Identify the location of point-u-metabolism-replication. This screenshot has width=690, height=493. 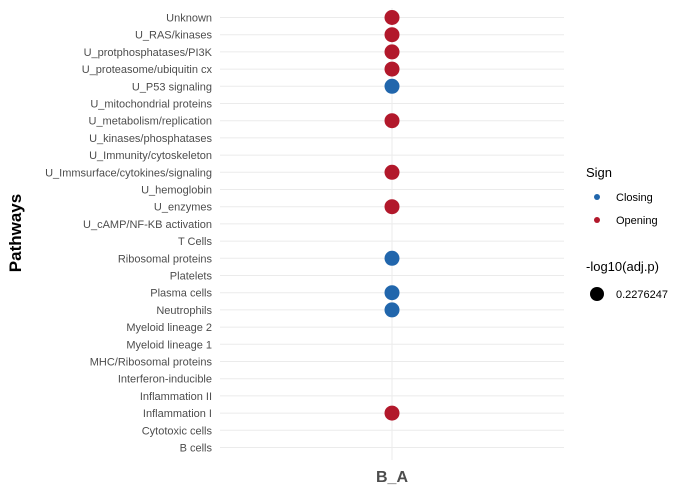
(392, 121).